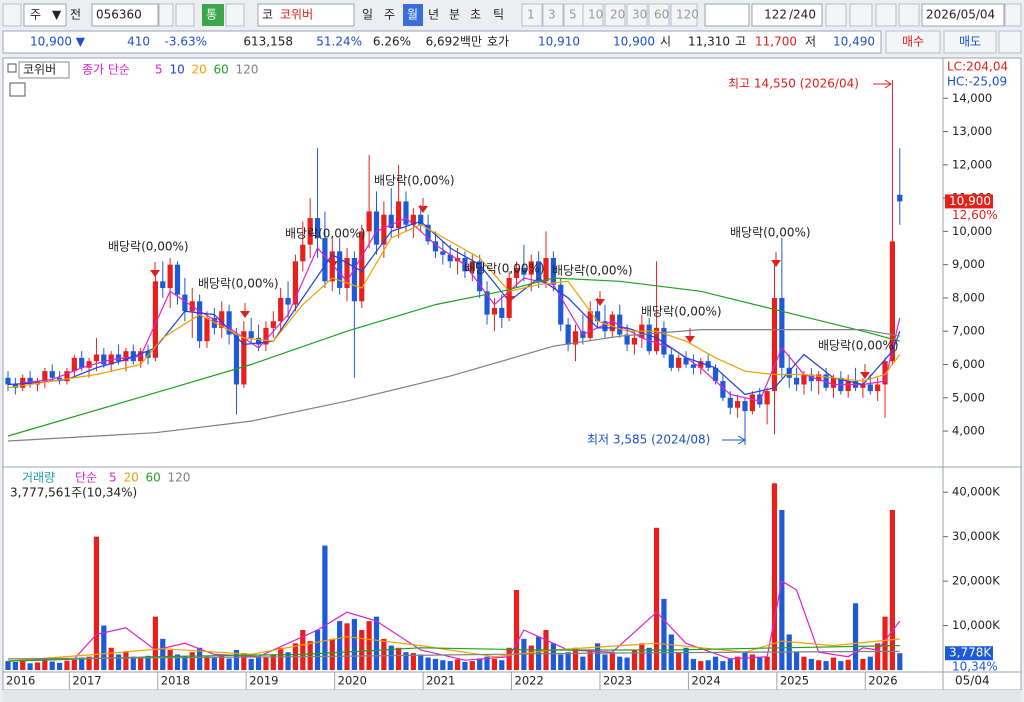 This screenshot has height=702, width=1024. I want to click on table-icon, so click(17, 89).